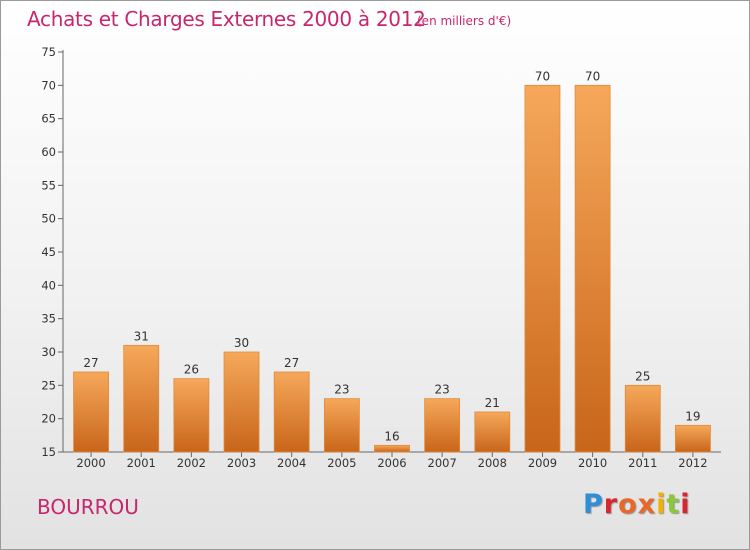 Image resolution: width=750 pixels, height=550 pixels. Describe the element at coordinates (141, 463) in the screenshot. I see `x-tick-label: 2001` at that location.